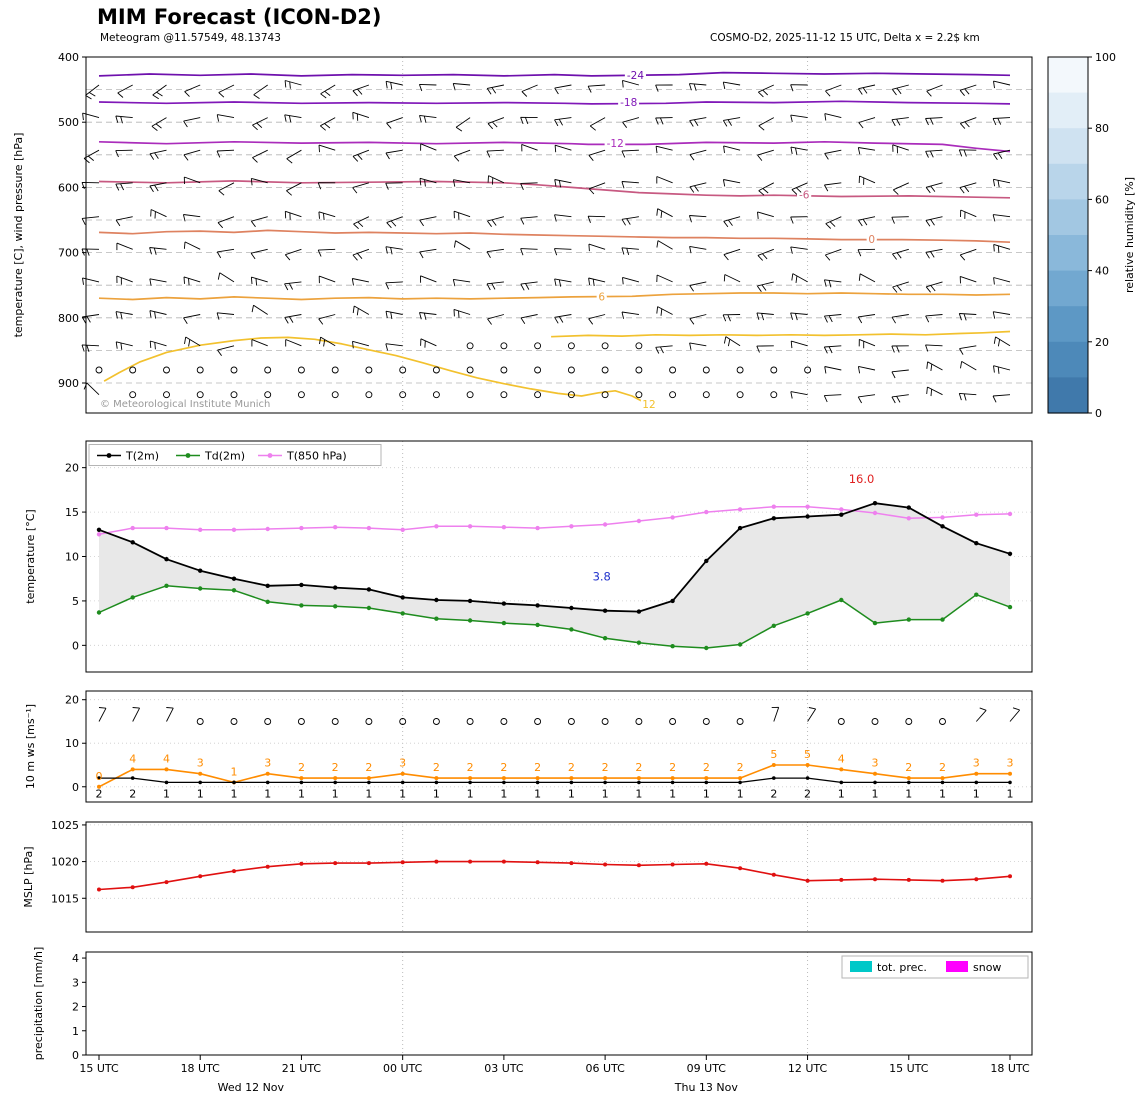 The image size is (1148, 1105). I want to click on svg-text: 40, so click(1102, 271).